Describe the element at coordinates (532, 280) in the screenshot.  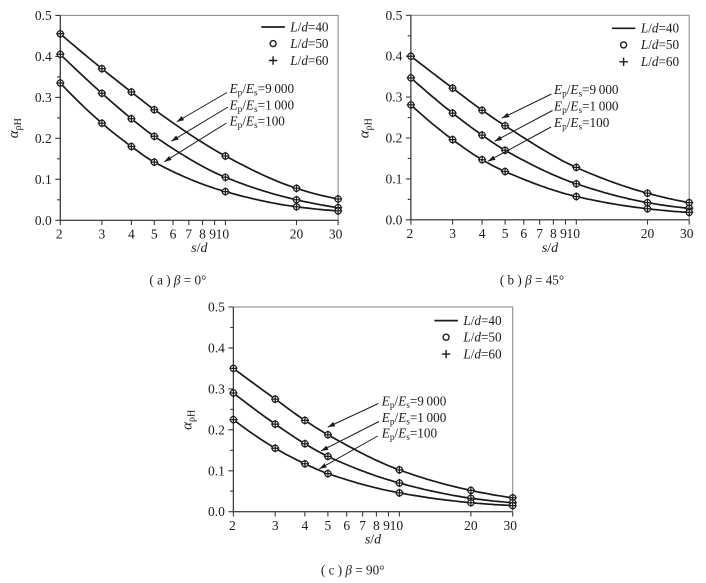
I see `svg-text: ( b ) β = 45°` at that location.